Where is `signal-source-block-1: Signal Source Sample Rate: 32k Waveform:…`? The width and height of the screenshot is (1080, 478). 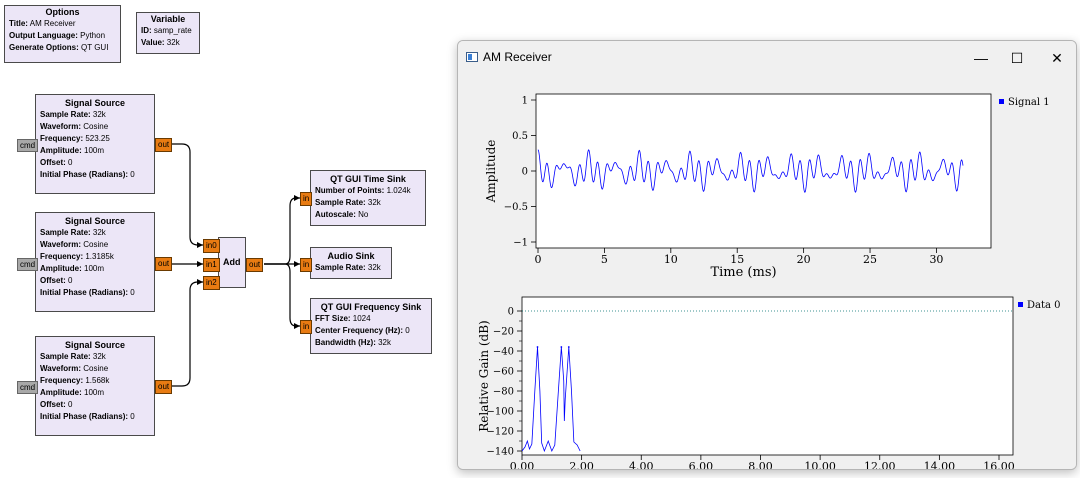
signal-source-block-1: Signal Source Sample Rate: 32k Waveform:… is located at coordinates (95, 144).